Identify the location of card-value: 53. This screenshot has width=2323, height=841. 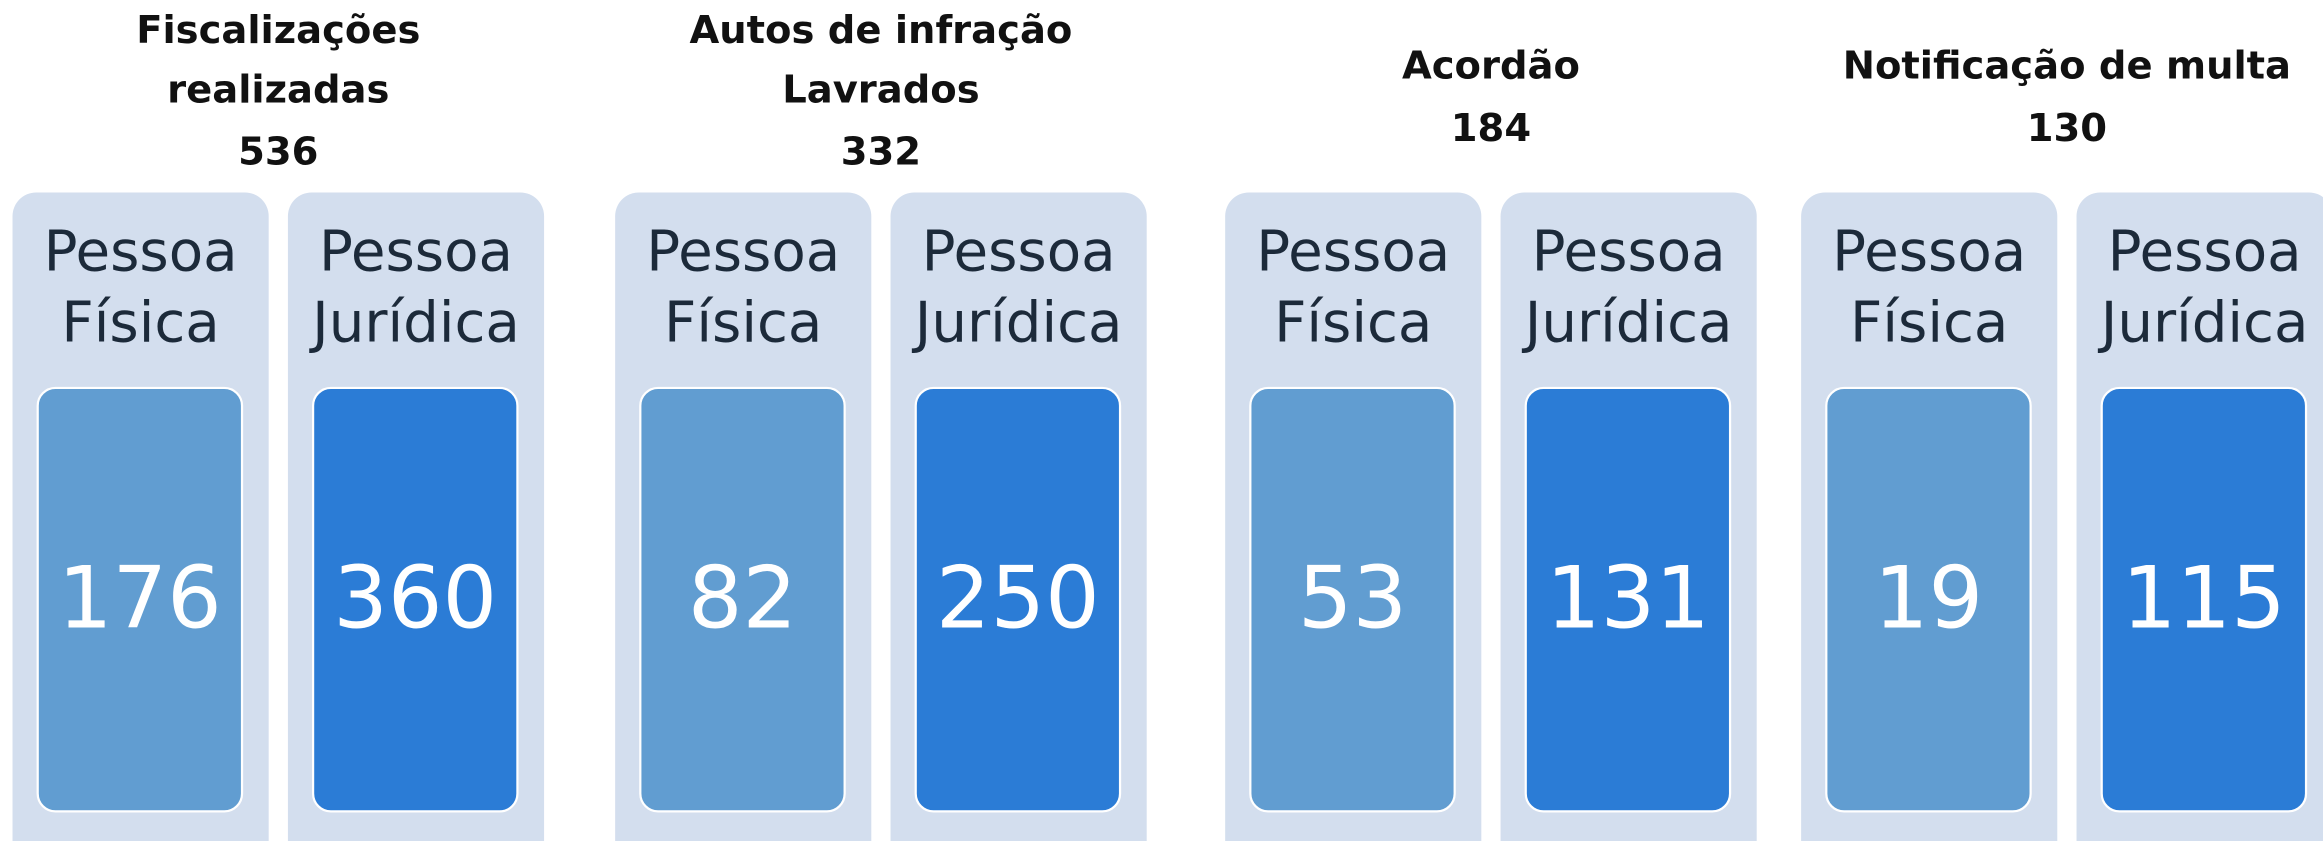
(1352, 599).